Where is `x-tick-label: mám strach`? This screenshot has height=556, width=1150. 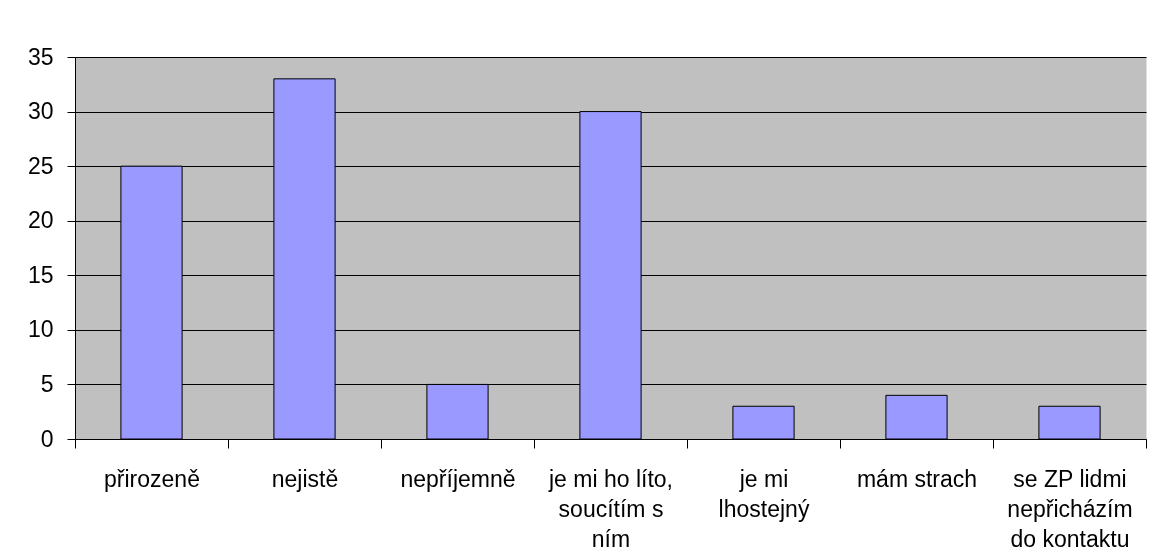 x-tick-label: mám strach is located at coordinates (917, 478).